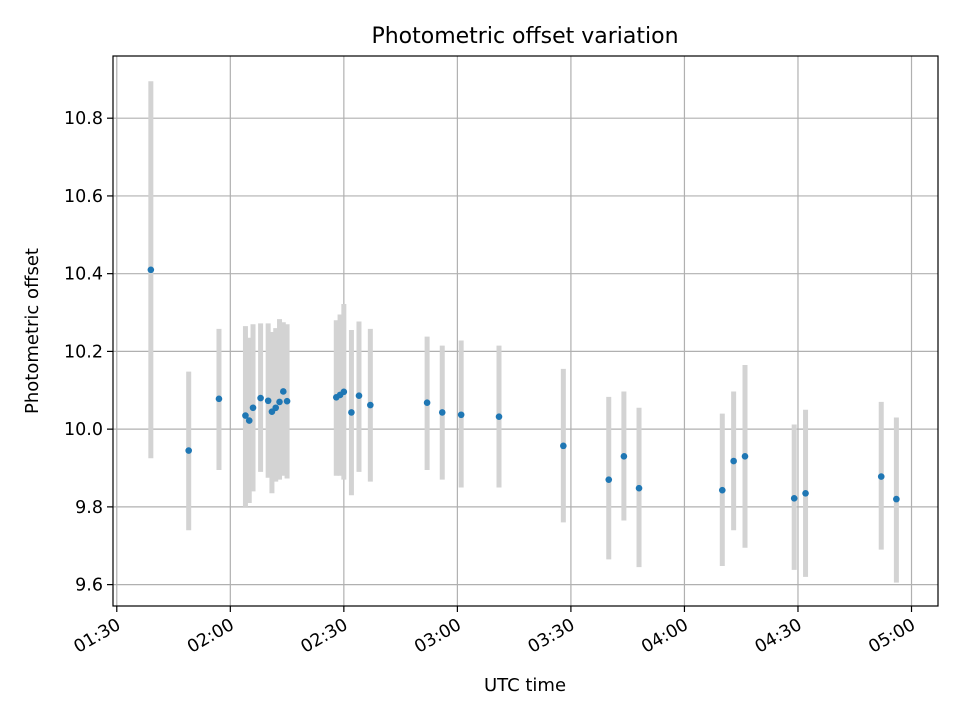 The height and width of the screenshot is (720, 960). Describe the element at coordinates (525, 685) in the screenshot. I see `x-axis-label: UTC time` at that location.